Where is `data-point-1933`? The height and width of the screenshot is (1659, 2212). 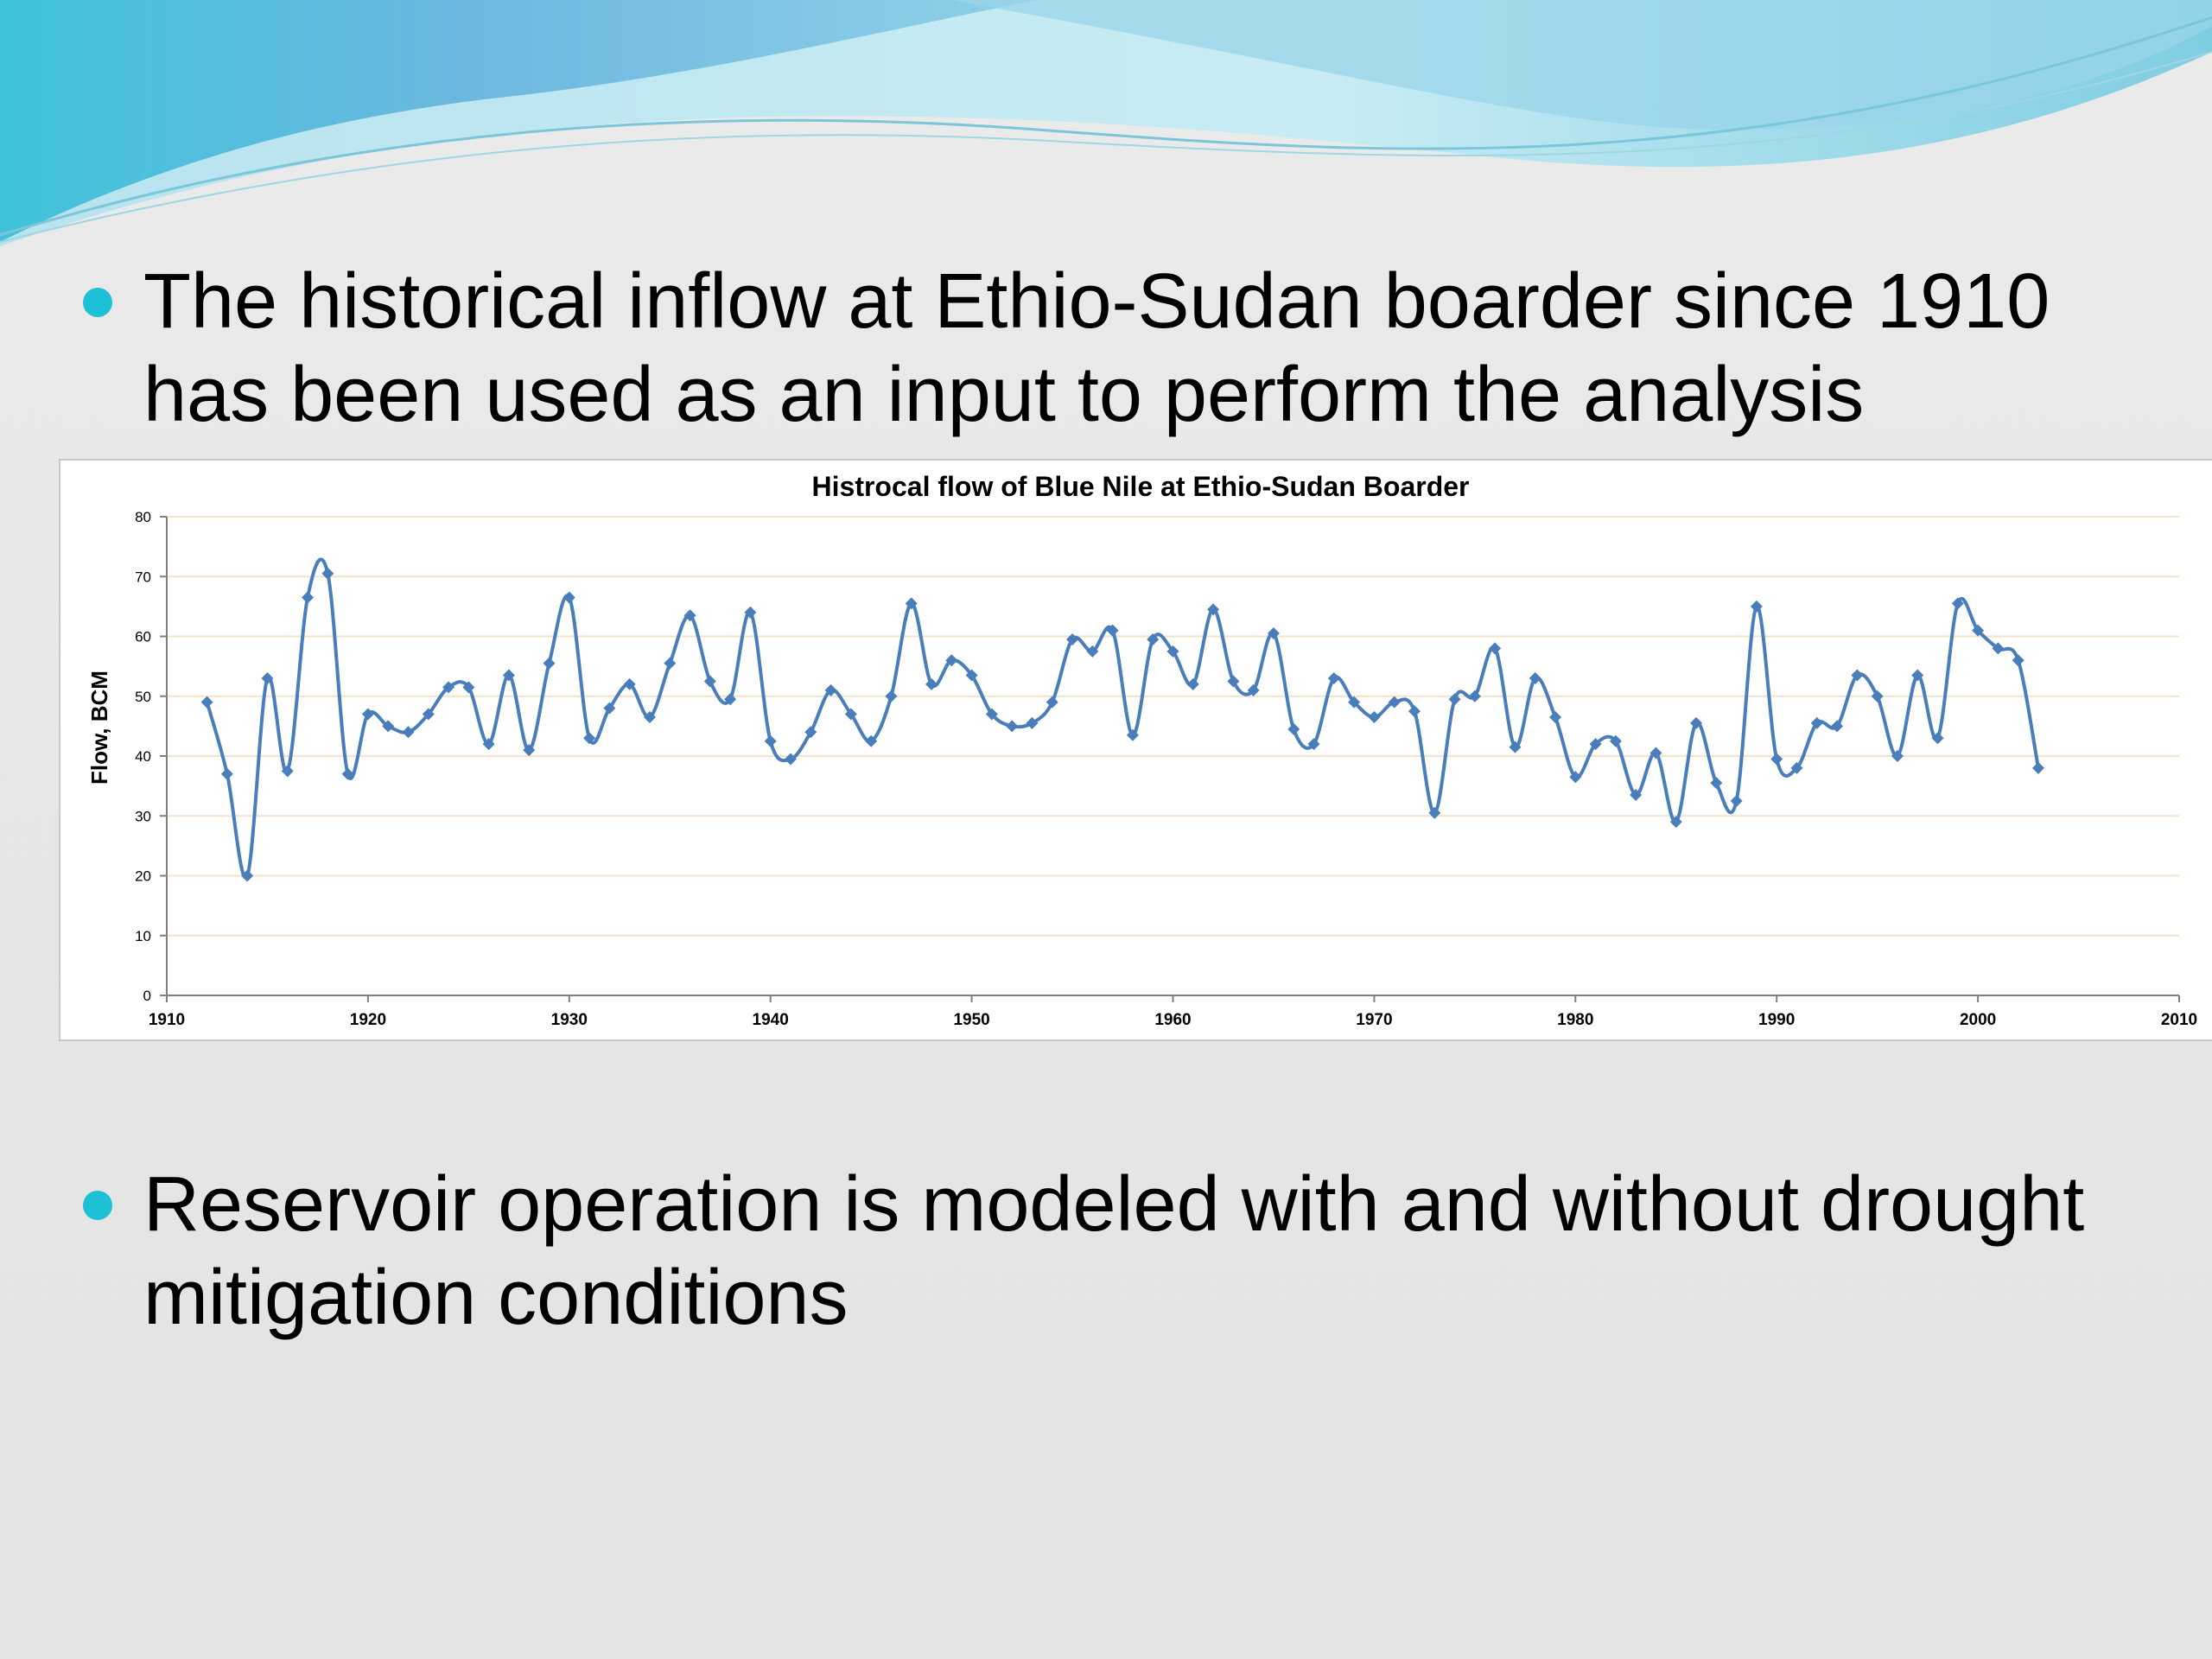
data-point-1933 is located at coordinates (629, 683).